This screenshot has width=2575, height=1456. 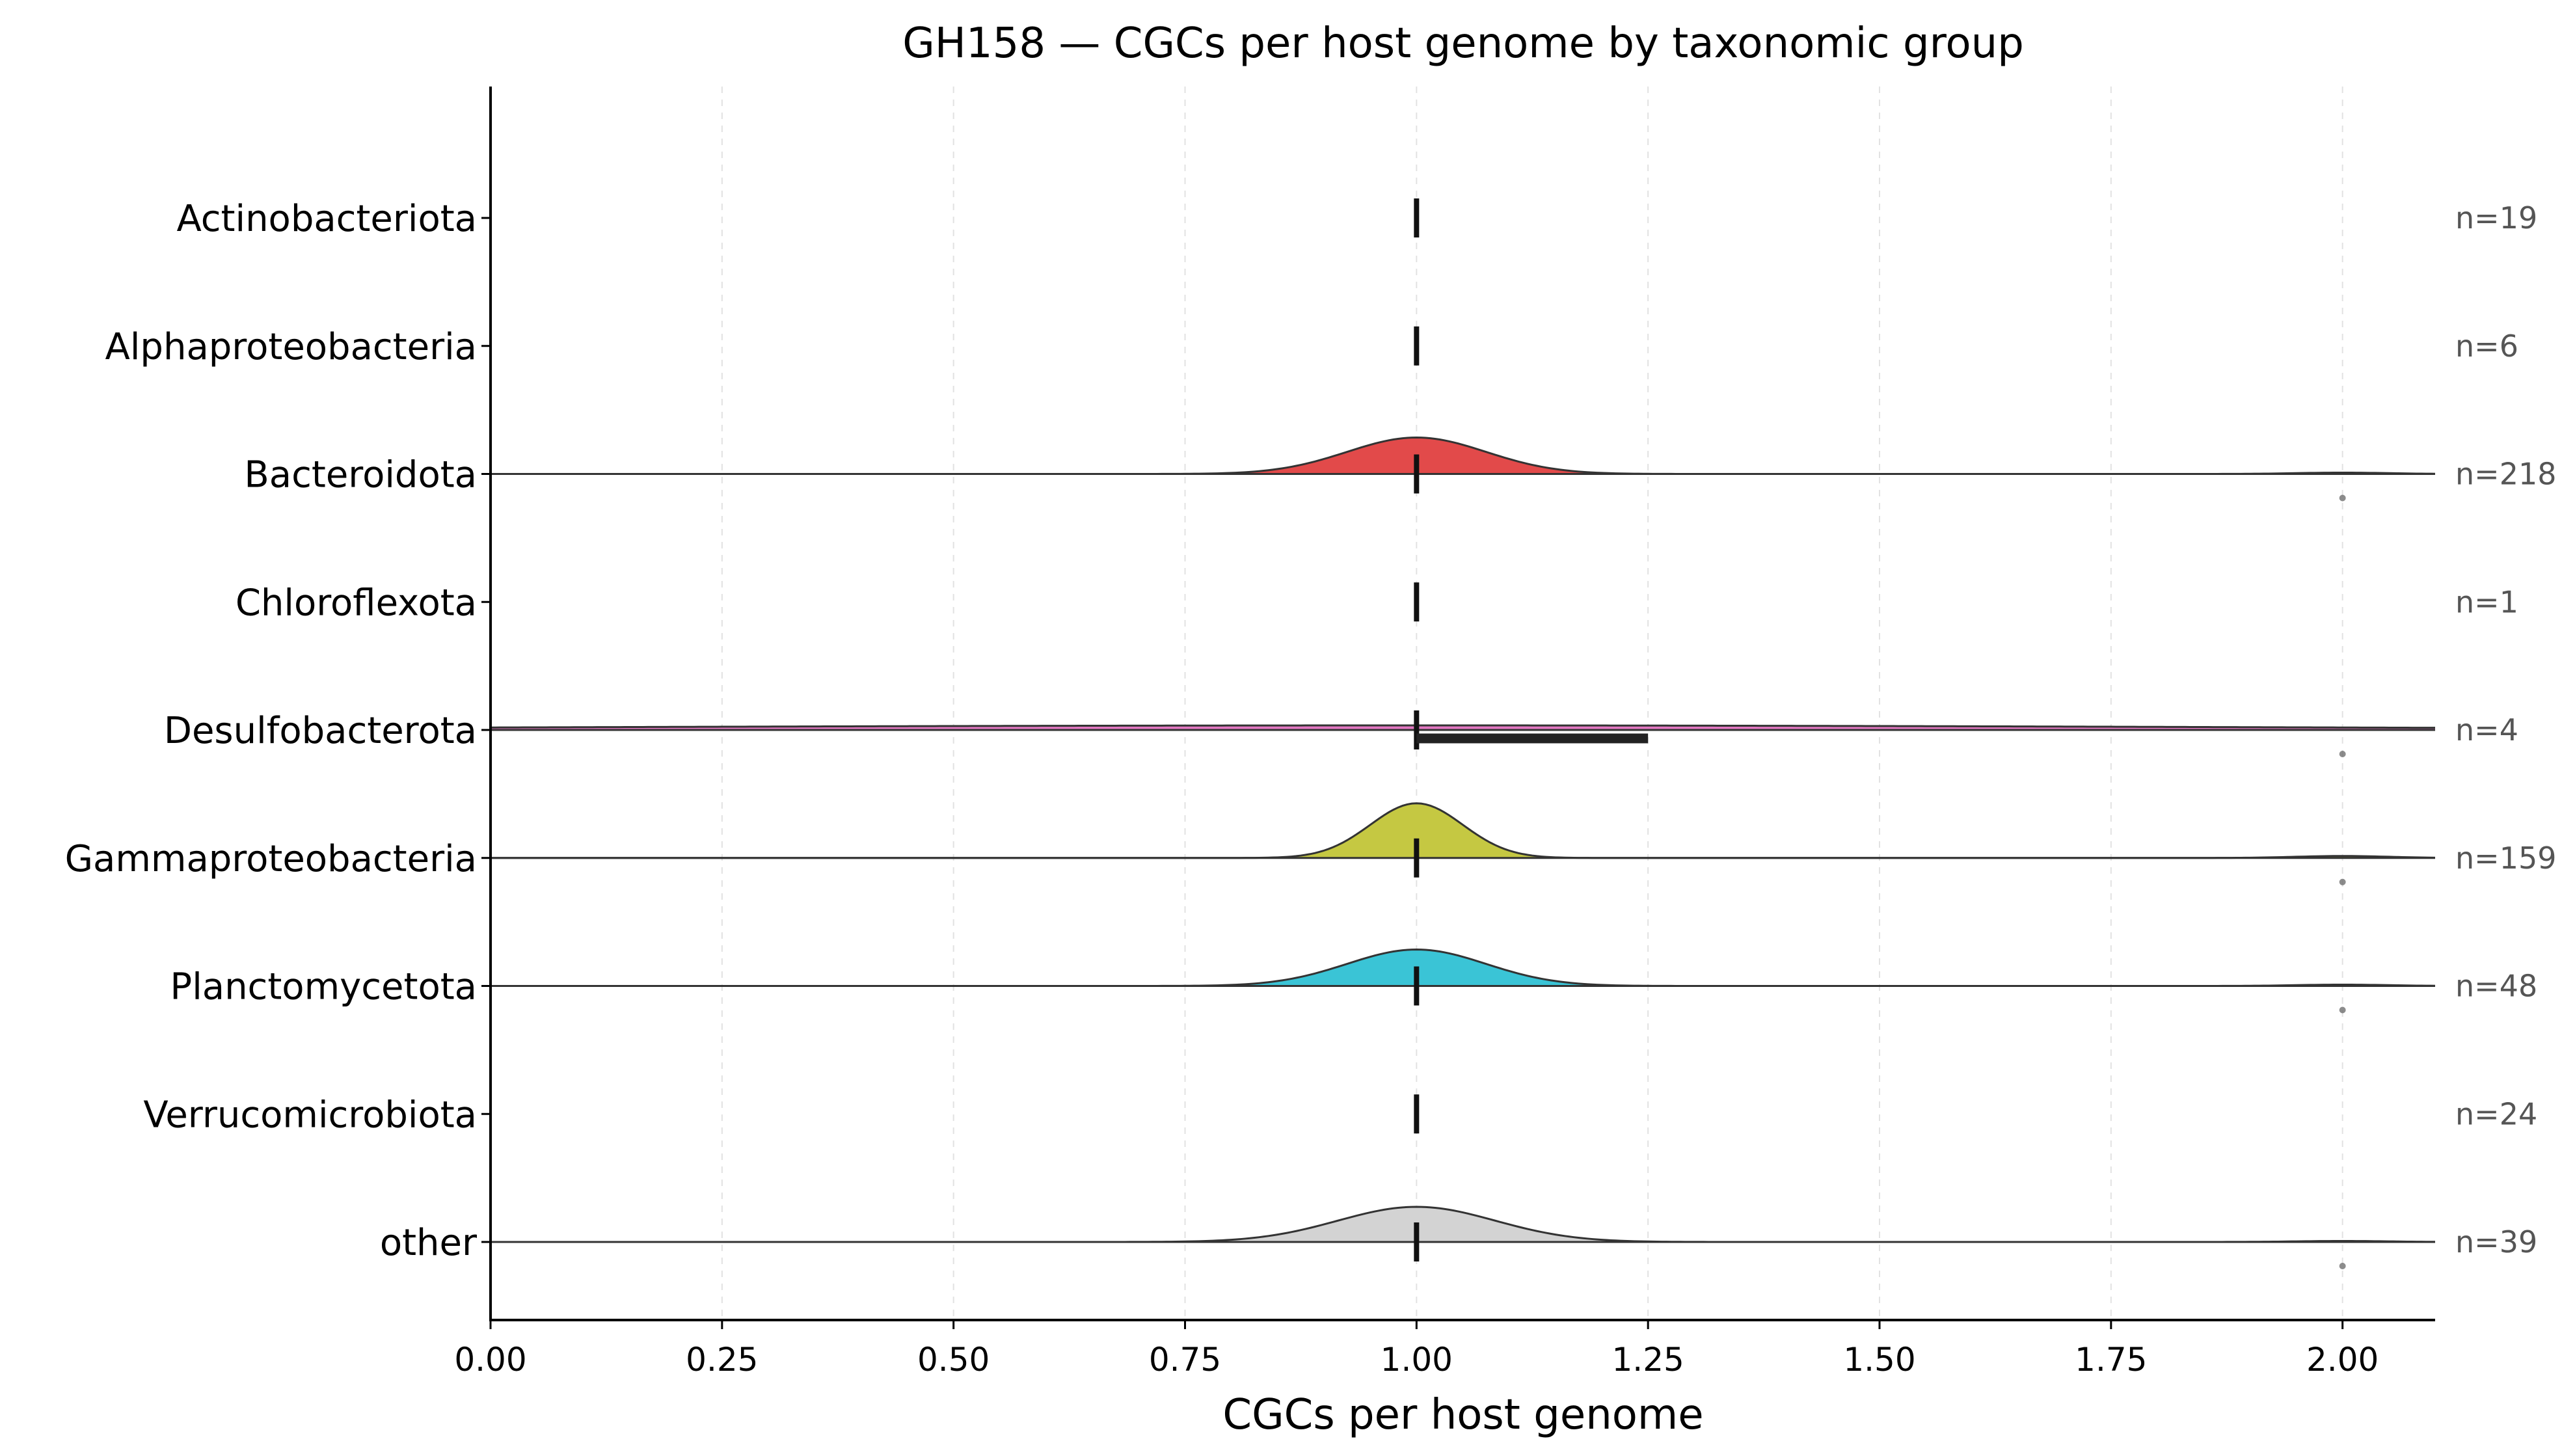 I want to click on n-count-label: n=159, so click(x=2506, y=858).